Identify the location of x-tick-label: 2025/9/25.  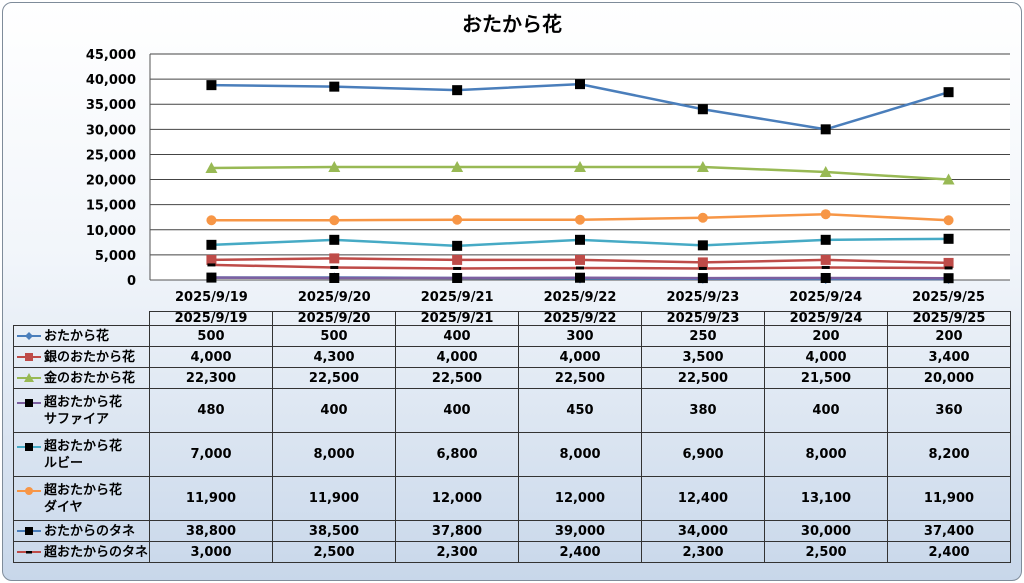
(948, 297).